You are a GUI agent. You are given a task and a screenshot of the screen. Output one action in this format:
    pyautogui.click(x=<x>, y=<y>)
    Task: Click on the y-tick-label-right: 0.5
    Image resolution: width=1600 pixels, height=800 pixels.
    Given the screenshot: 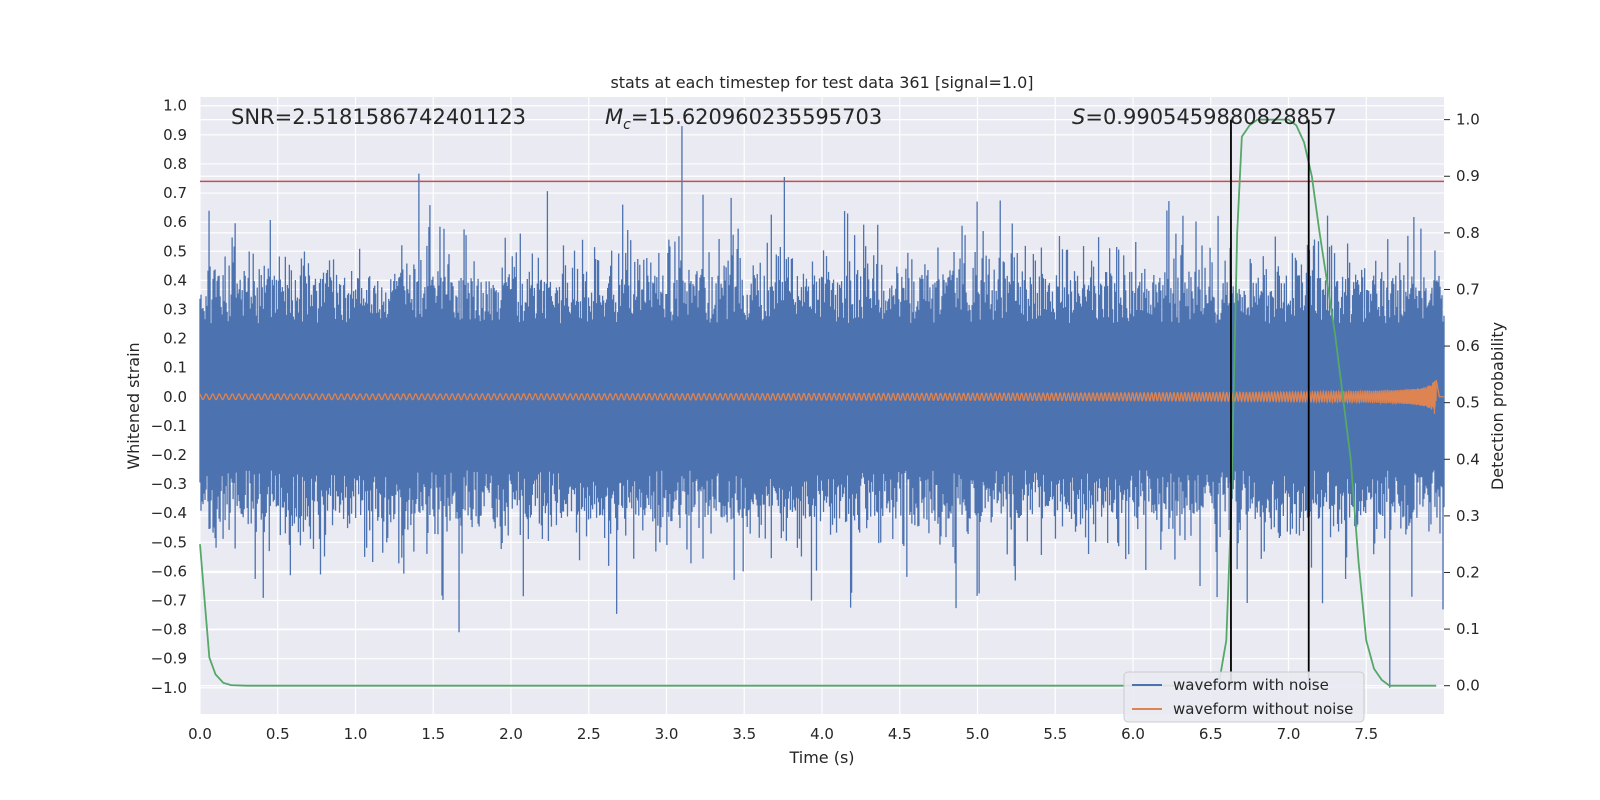 What is the action you would take?
    pyautogui.click(x=1468, y=403)
    